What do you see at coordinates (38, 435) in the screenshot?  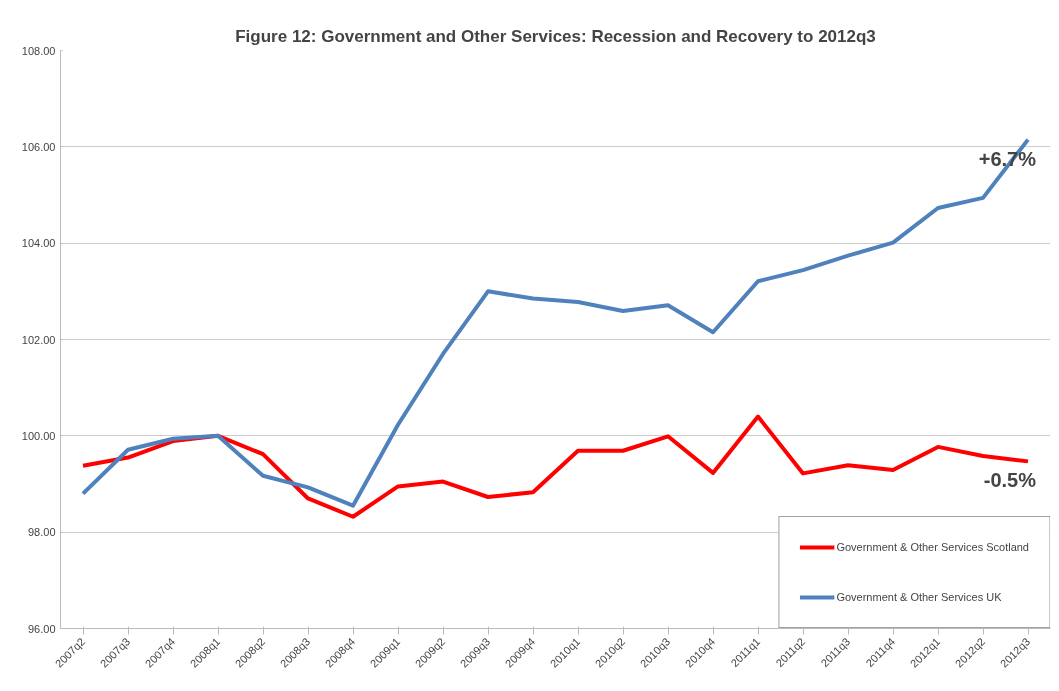 I see `y-tick-label: 100.00` at bounding box center [38, 435].